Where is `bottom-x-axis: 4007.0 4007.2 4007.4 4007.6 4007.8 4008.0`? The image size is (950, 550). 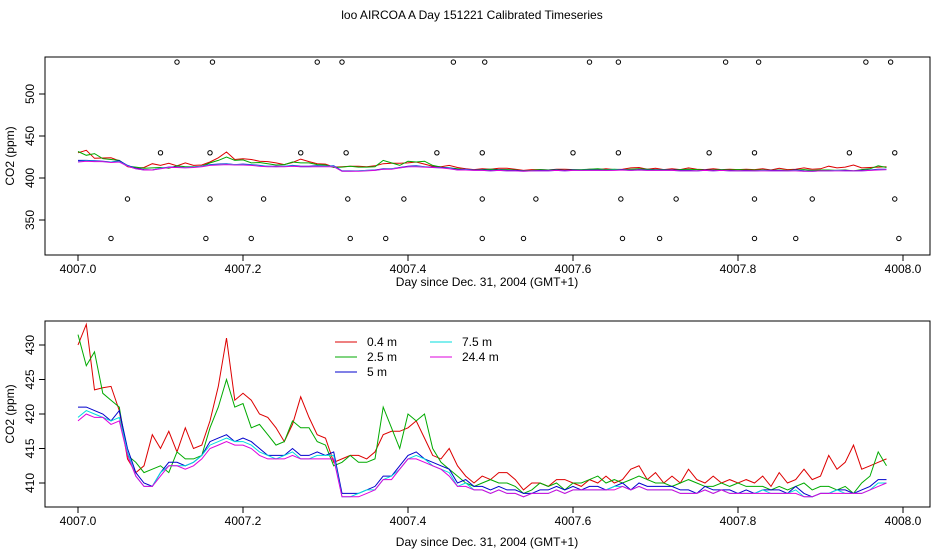 bottom-x-axis: 4007.0 4007.2 4007.4 4007.6 4007.8 4008.0 is located at coordinates (491, 517).